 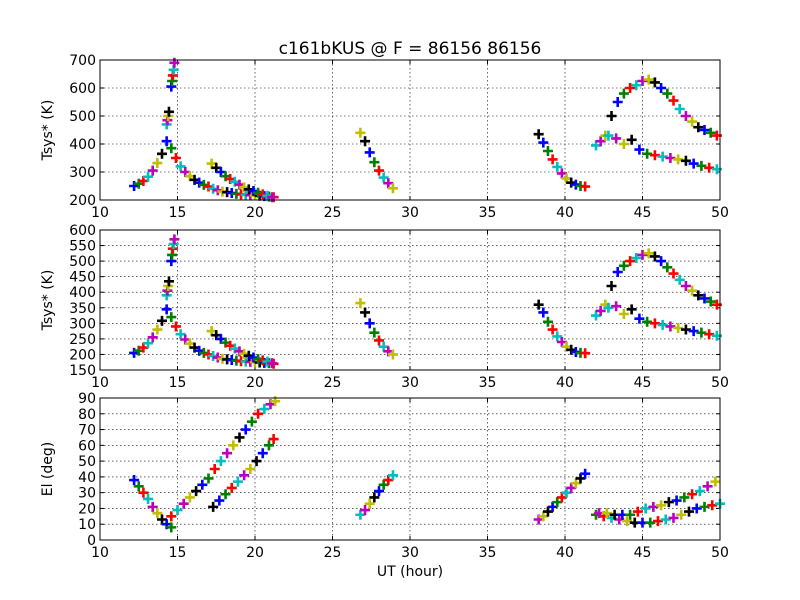 What do you see at coordinates (91, 541) in the screenshot?
I see `y-tick-label: 0` at bounding box center [91, 541].